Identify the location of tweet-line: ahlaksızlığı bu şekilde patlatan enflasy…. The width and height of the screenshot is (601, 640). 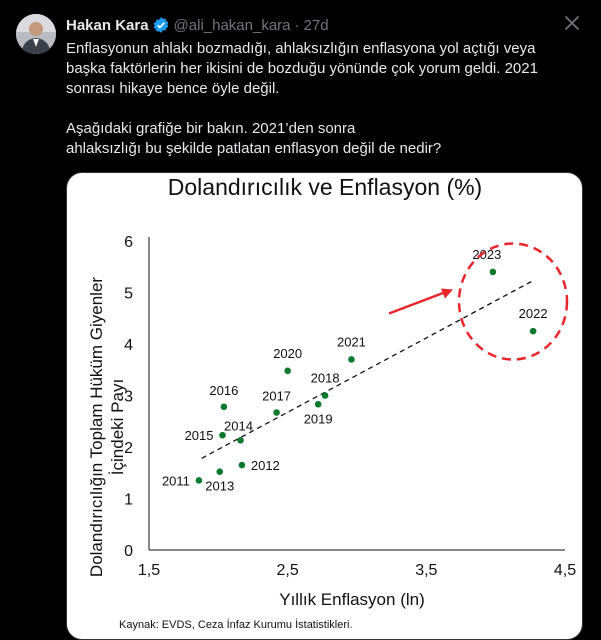
(254, 148).